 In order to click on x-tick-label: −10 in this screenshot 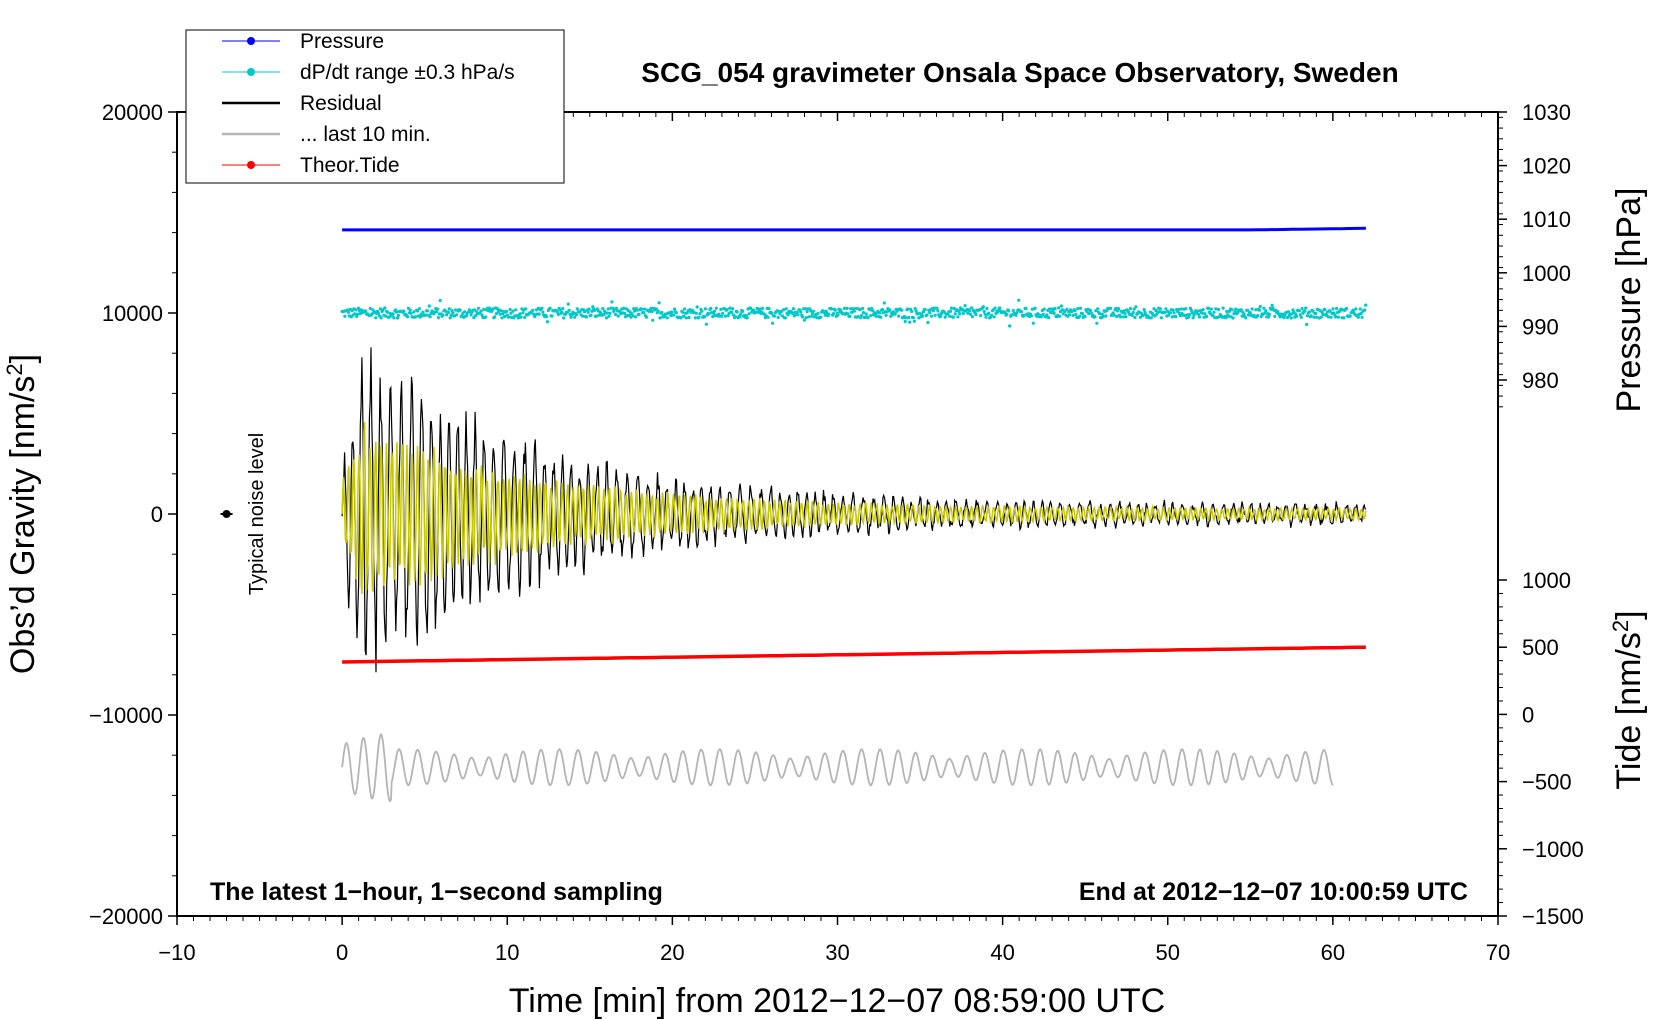, I will do `click(176, 952)`.